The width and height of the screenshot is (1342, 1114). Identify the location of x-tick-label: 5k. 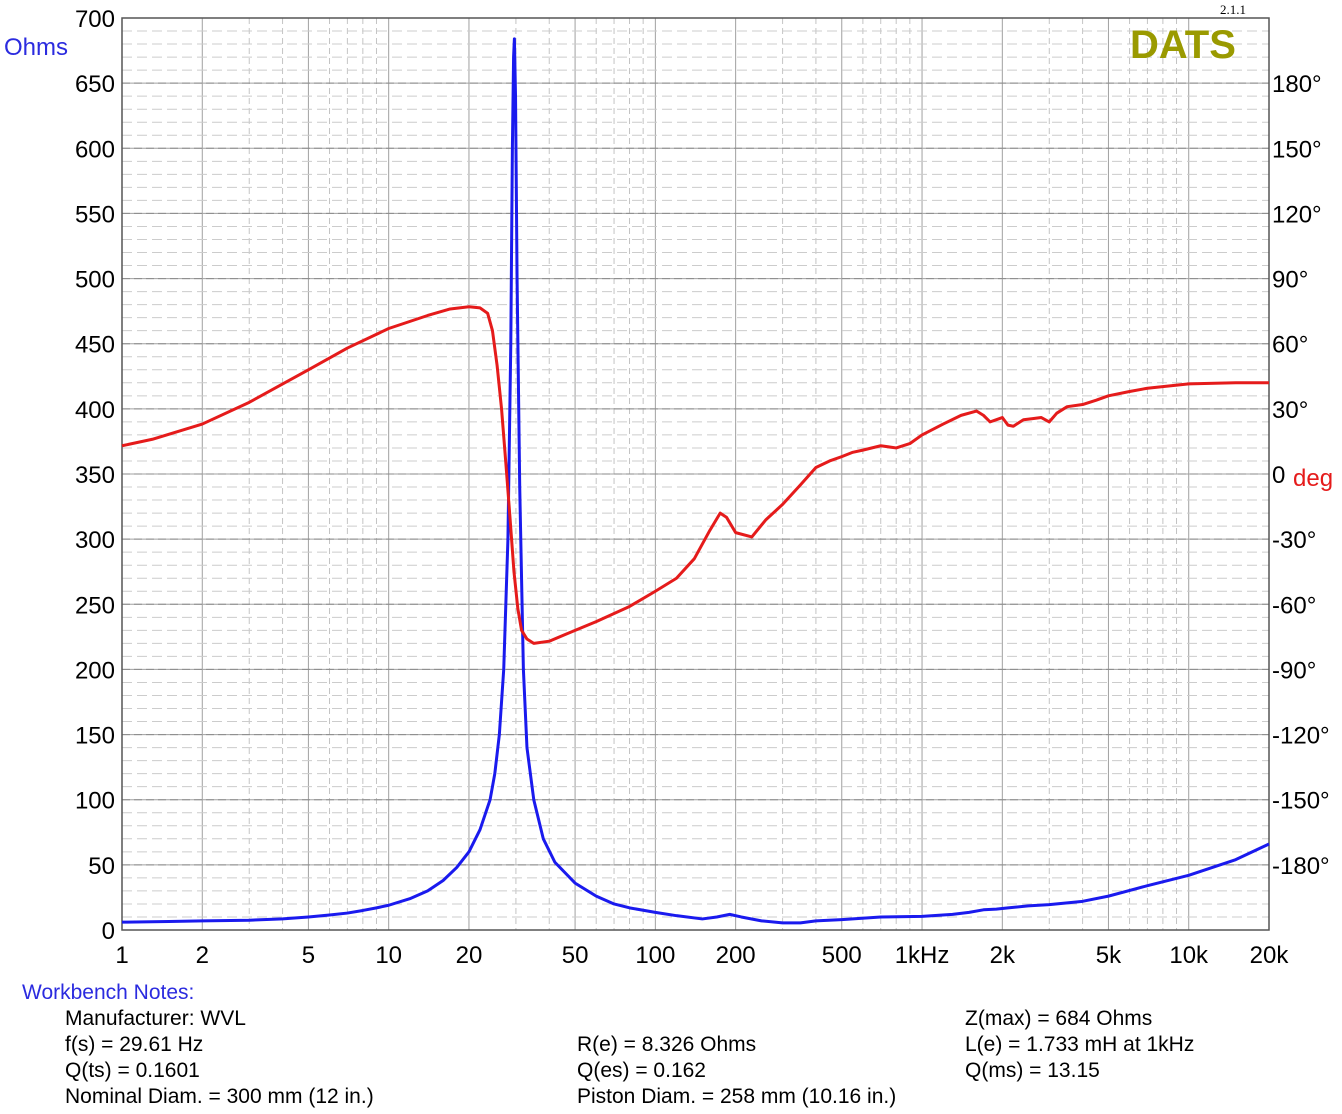
(1109, 955).